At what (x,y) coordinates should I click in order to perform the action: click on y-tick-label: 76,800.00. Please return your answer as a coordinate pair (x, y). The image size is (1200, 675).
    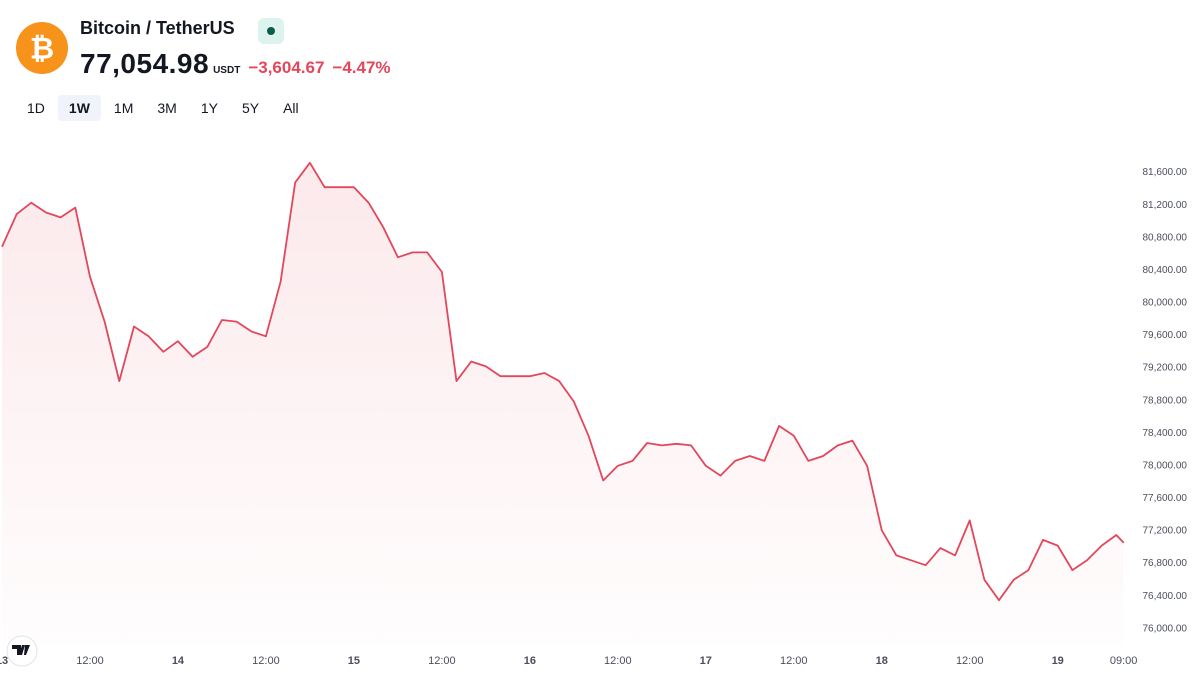
    Looking at the image, I should click on (1165, 563).